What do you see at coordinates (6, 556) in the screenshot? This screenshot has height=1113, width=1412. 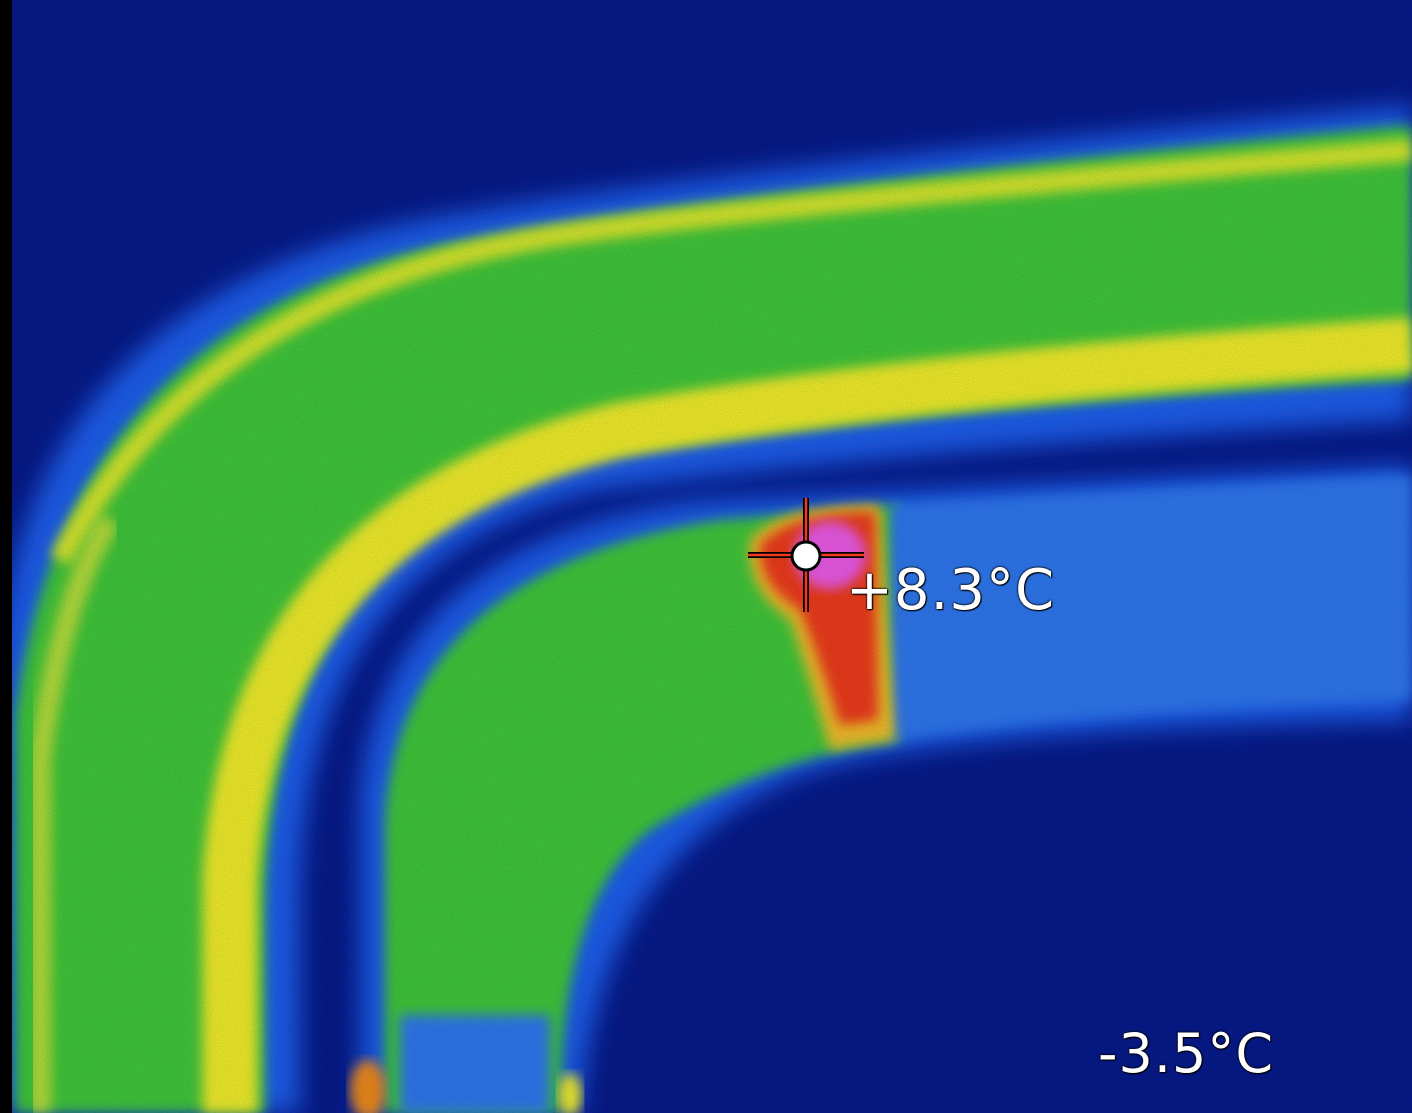 I see `frame-edge` at bounding box center [6, 556].